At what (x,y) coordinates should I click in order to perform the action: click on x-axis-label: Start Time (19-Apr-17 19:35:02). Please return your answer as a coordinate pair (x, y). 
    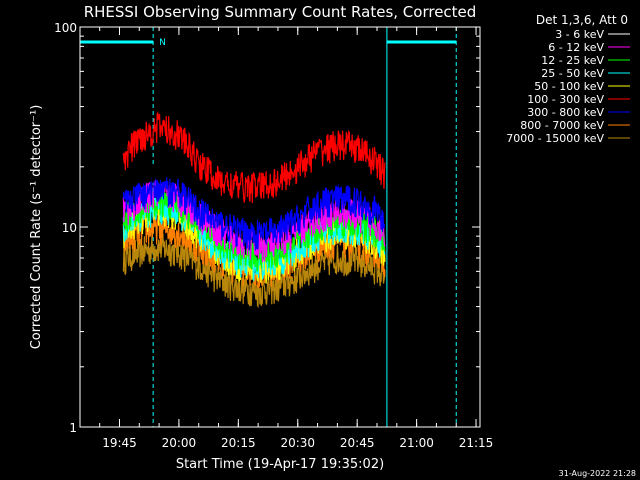
    Looking at the image, I should click on (280, 464).